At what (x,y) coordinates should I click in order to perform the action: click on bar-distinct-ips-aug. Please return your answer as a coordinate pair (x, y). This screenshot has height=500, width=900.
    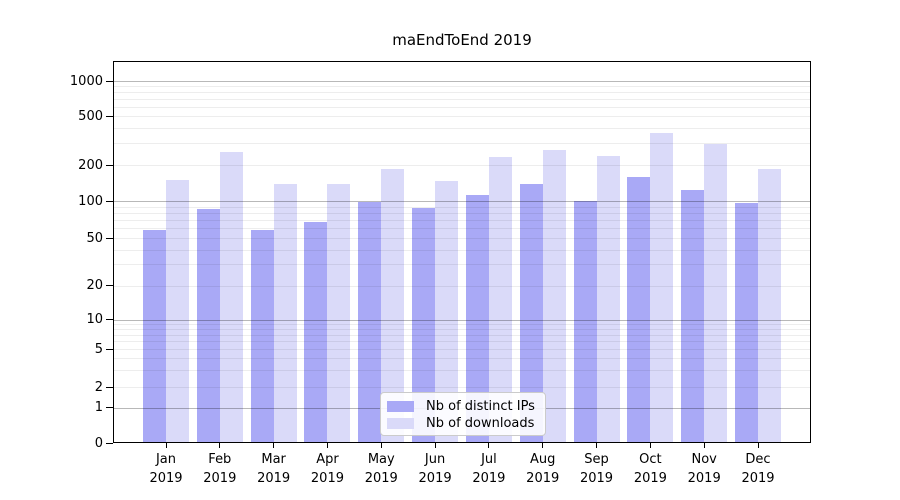
    Looking at the image, I should click on (531, 313).